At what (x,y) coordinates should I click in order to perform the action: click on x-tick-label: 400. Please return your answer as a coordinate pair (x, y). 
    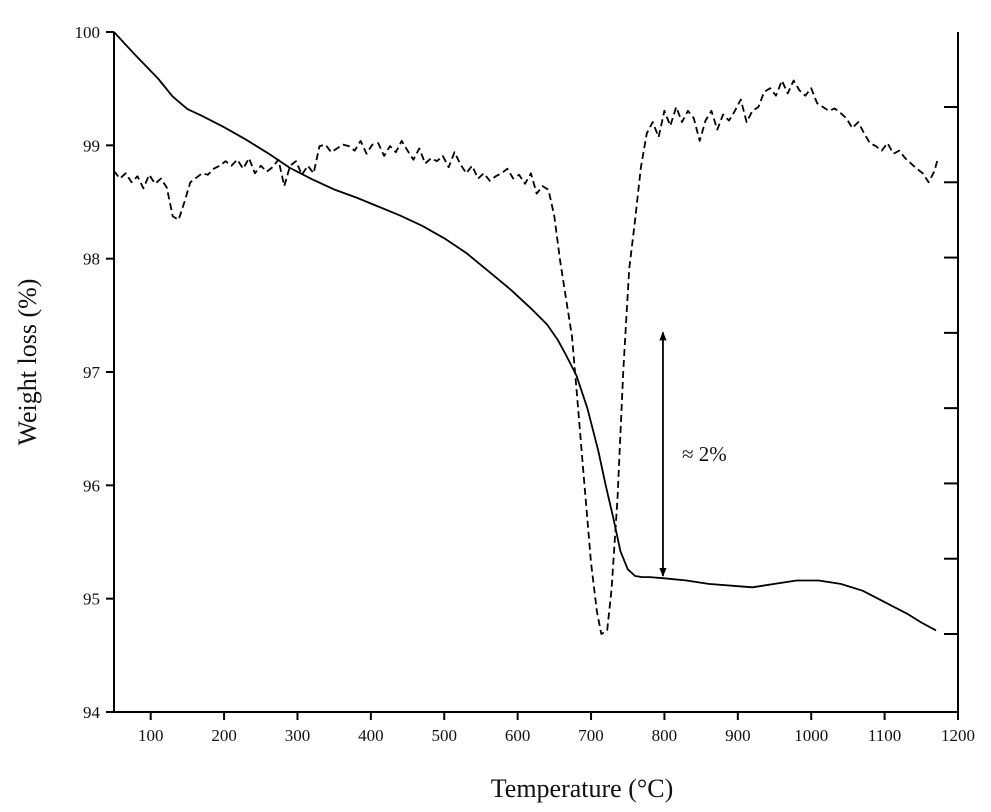
    Looking at the image, I should click on (371, 735).